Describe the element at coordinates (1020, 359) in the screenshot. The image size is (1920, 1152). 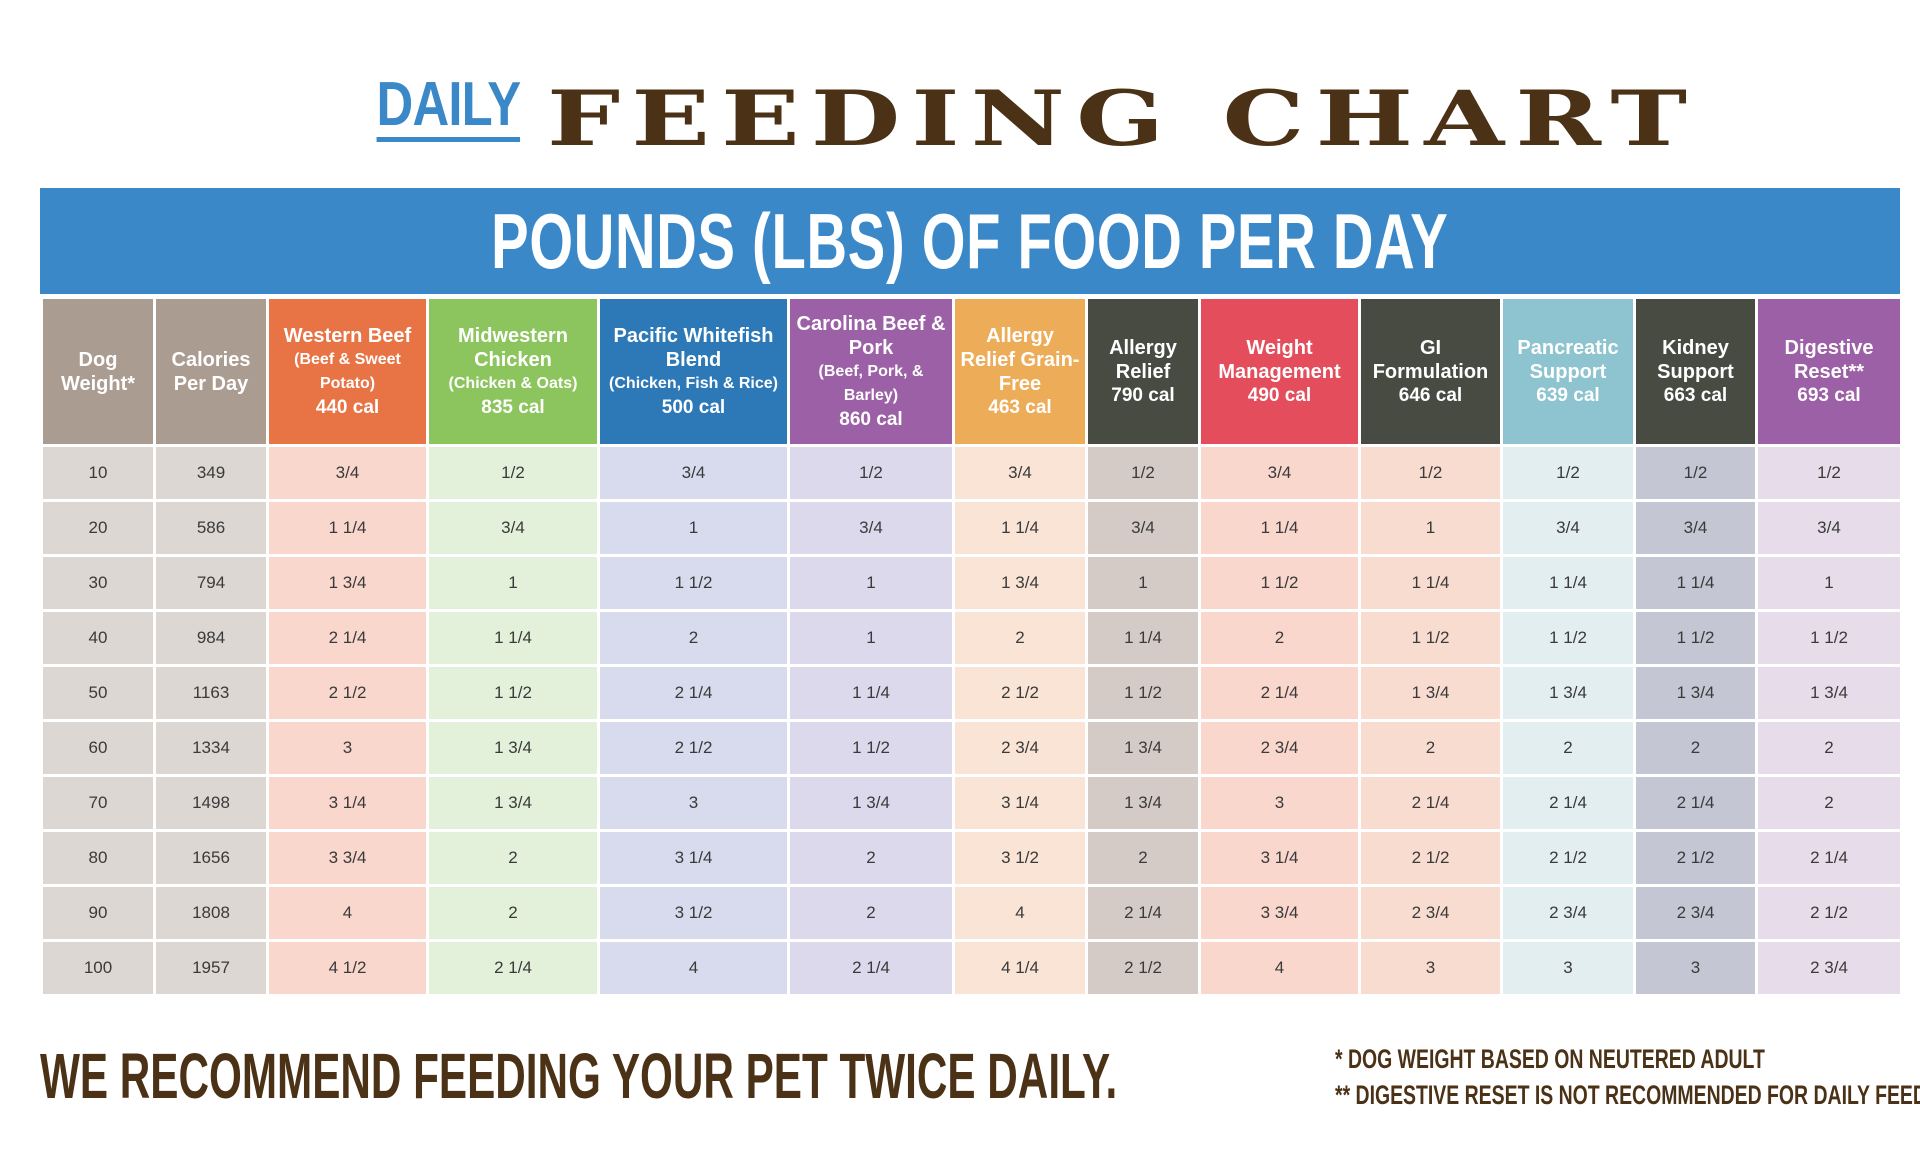
I see `column-name: Allergy Relief Grain-Free` at that location.